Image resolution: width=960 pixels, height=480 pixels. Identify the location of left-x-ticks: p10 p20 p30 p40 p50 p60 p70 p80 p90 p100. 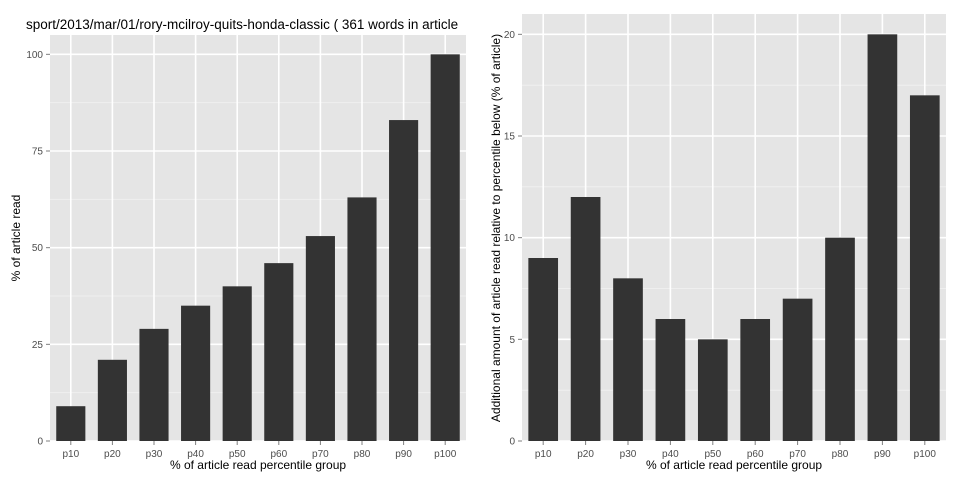
(259, 450).